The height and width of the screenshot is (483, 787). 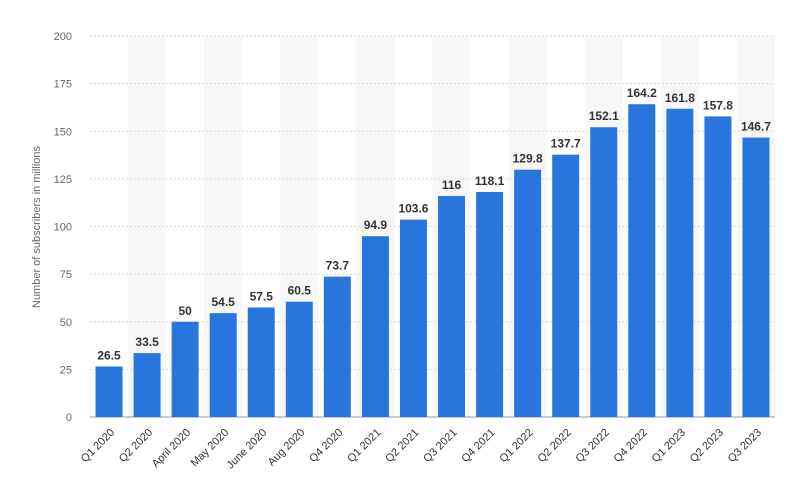 I want to click on data-label: 50, so click(x=185, y=311).